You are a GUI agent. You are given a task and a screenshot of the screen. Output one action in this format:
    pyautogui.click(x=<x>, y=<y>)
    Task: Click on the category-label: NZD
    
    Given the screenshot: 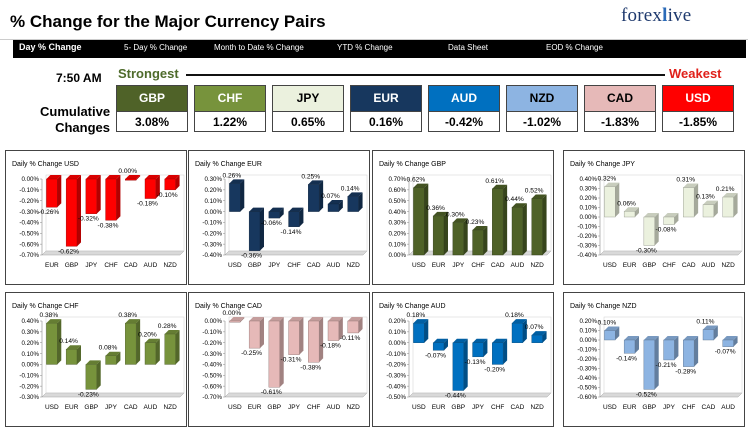 What is the action you would take?
    pyautogui.click(x=537, y=407)
    